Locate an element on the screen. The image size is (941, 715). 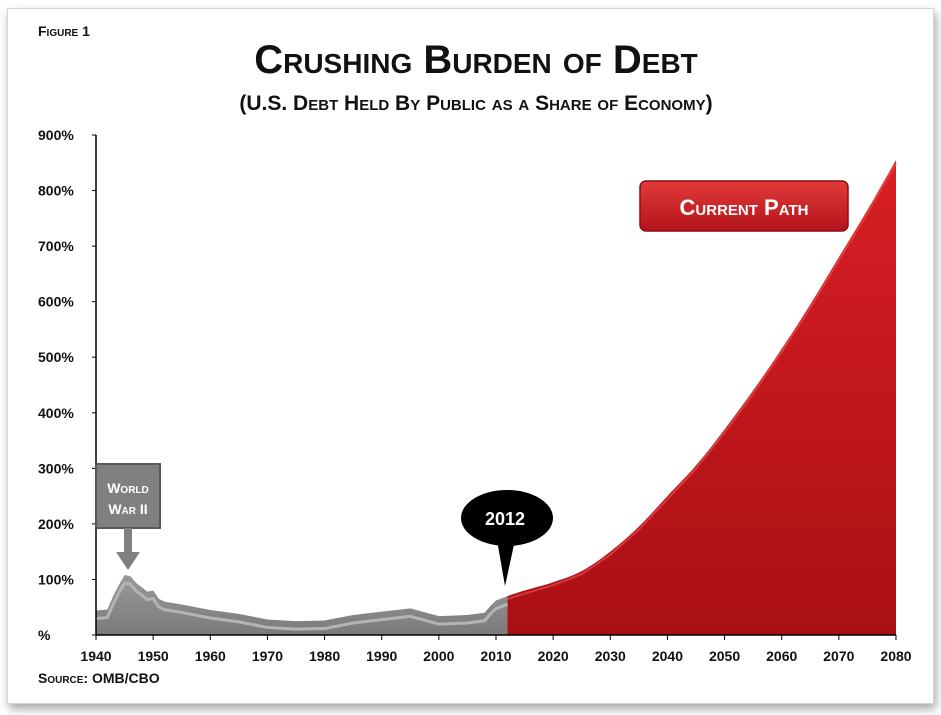
world-war-ii-text: World is located at coordinates (128, 488).